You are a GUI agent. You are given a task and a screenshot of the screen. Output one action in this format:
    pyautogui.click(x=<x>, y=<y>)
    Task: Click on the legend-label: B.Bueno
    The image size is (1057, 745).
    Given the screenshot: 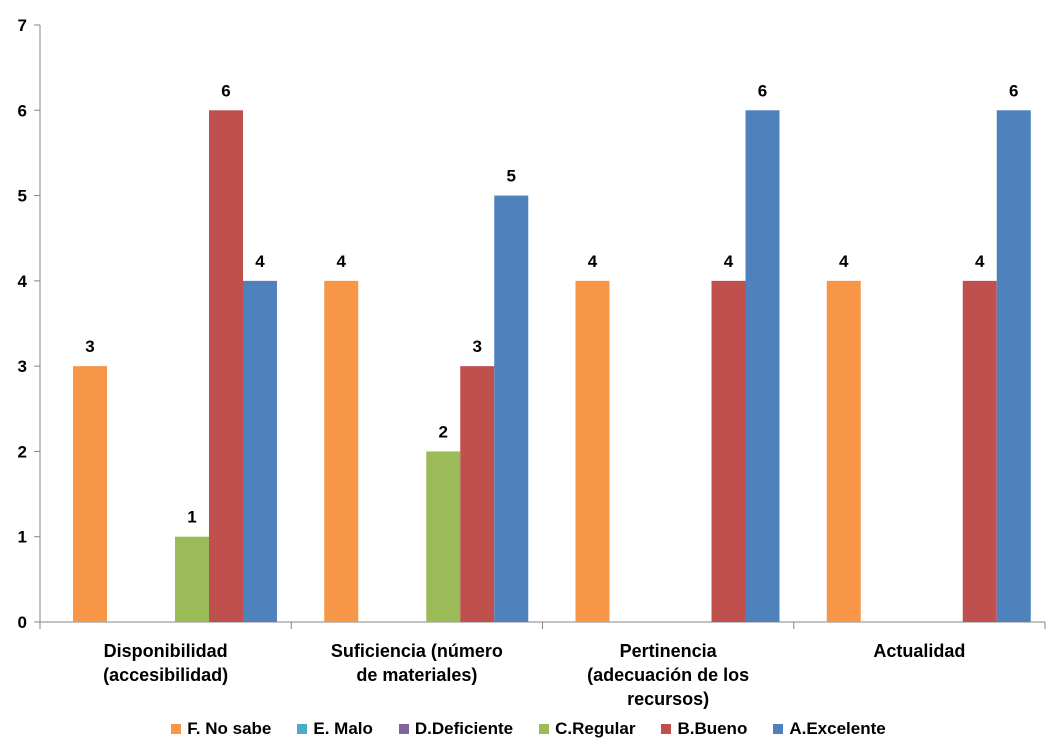 What is the action you would take?
    pyautogui.click(x=712, y=728)
    